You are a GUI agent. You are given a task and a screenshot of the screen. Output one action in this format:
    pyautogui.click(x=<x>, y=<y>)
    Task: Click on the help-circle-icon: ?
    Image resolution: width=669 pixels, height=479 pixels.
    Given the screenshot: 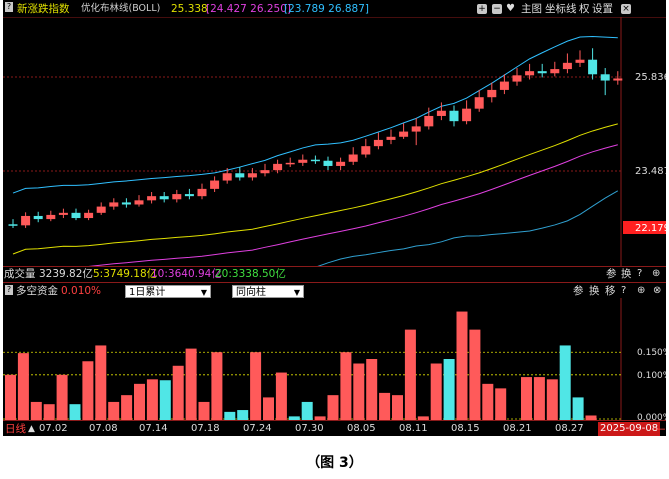 What is the action you would take?
    pyautogui.click(x=640, y=273)
    